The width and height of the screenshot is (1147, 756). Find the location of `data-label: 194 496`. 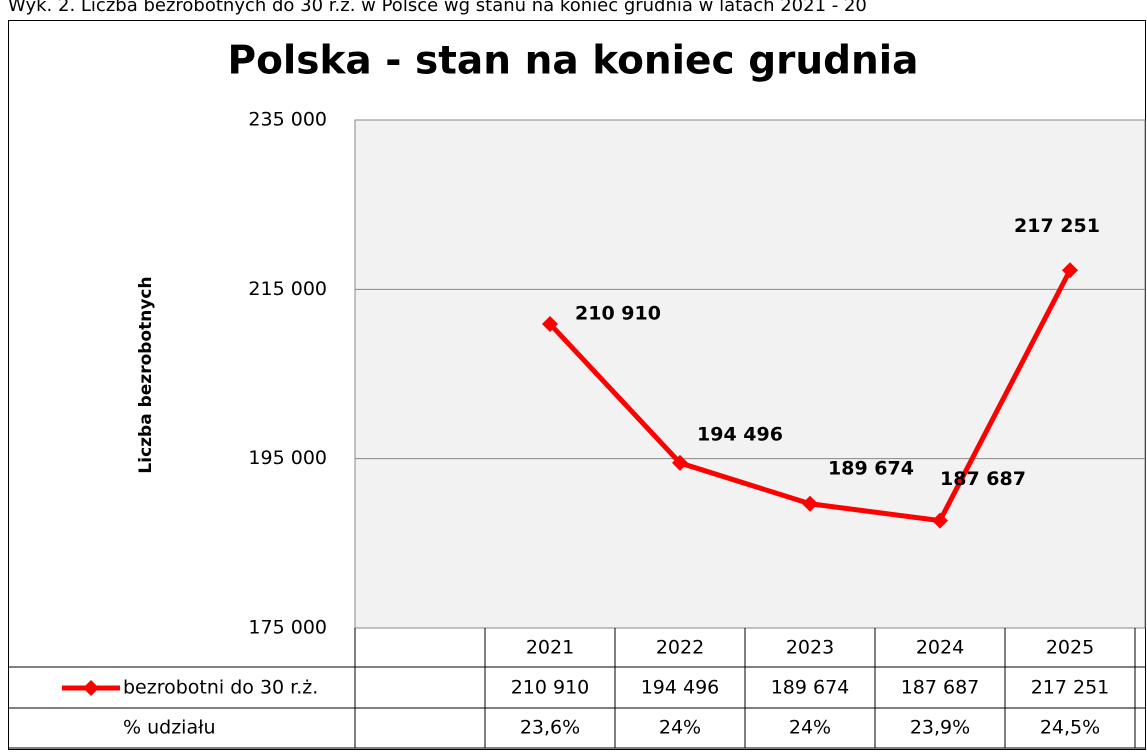

data-label: 194 496 is located at coordinates (740, 434).